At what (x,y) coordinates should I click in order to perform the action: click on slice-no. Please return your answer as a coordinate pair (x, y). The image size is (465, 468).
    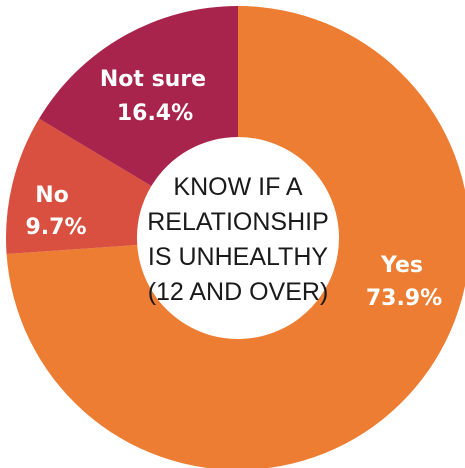
    Looking at the image, I should click on (78, 186).